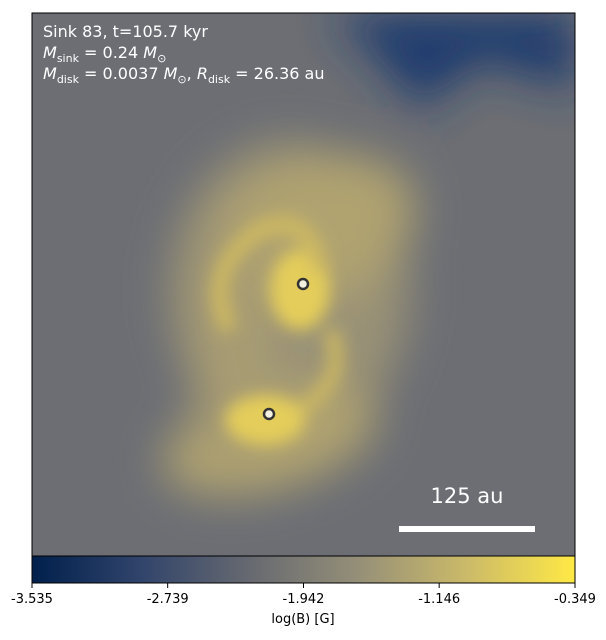 The image size is (606, 640). I want to click on scale-bar-label: 125 au, so click(467, 496).